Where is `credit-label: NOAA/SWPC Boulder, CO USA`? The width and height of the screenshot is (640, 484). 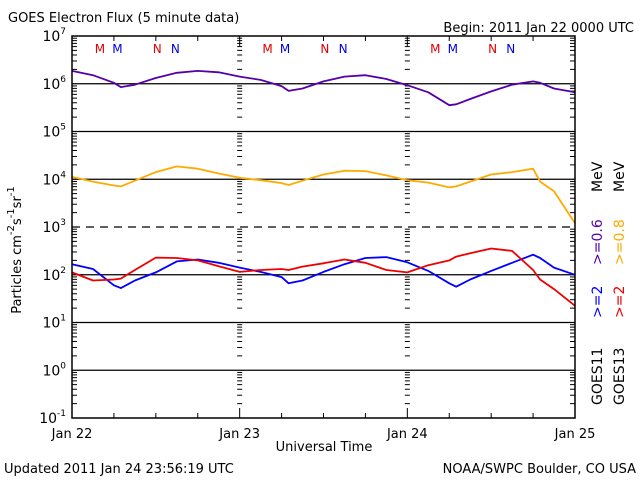 credit-label: NOAA/SWPC Boulder, CO USA is located at coordinates (539, 469).